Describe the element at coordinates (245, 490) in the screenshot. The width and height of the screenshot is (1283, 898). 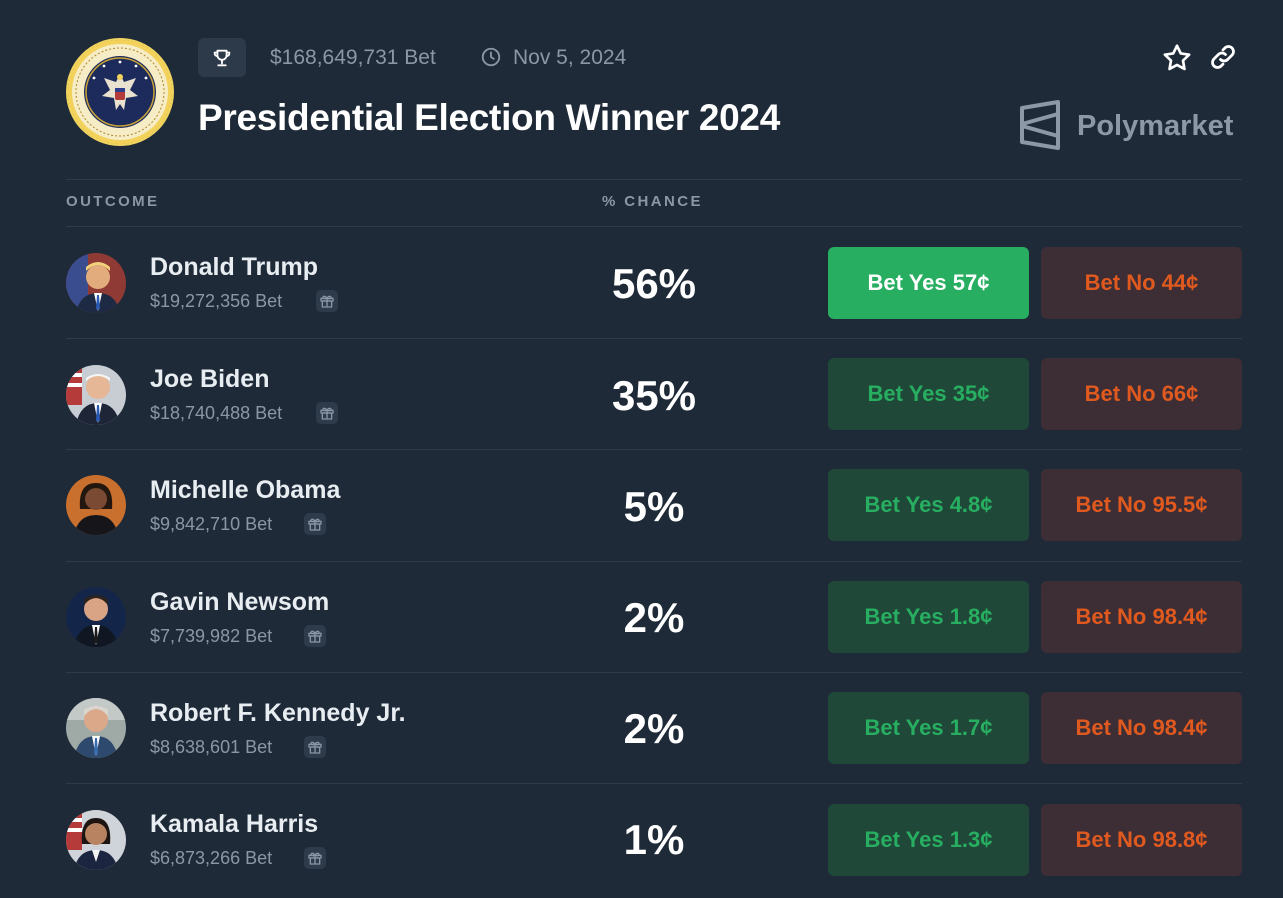
I see `candidate-name: Michelle Obama` at that location.